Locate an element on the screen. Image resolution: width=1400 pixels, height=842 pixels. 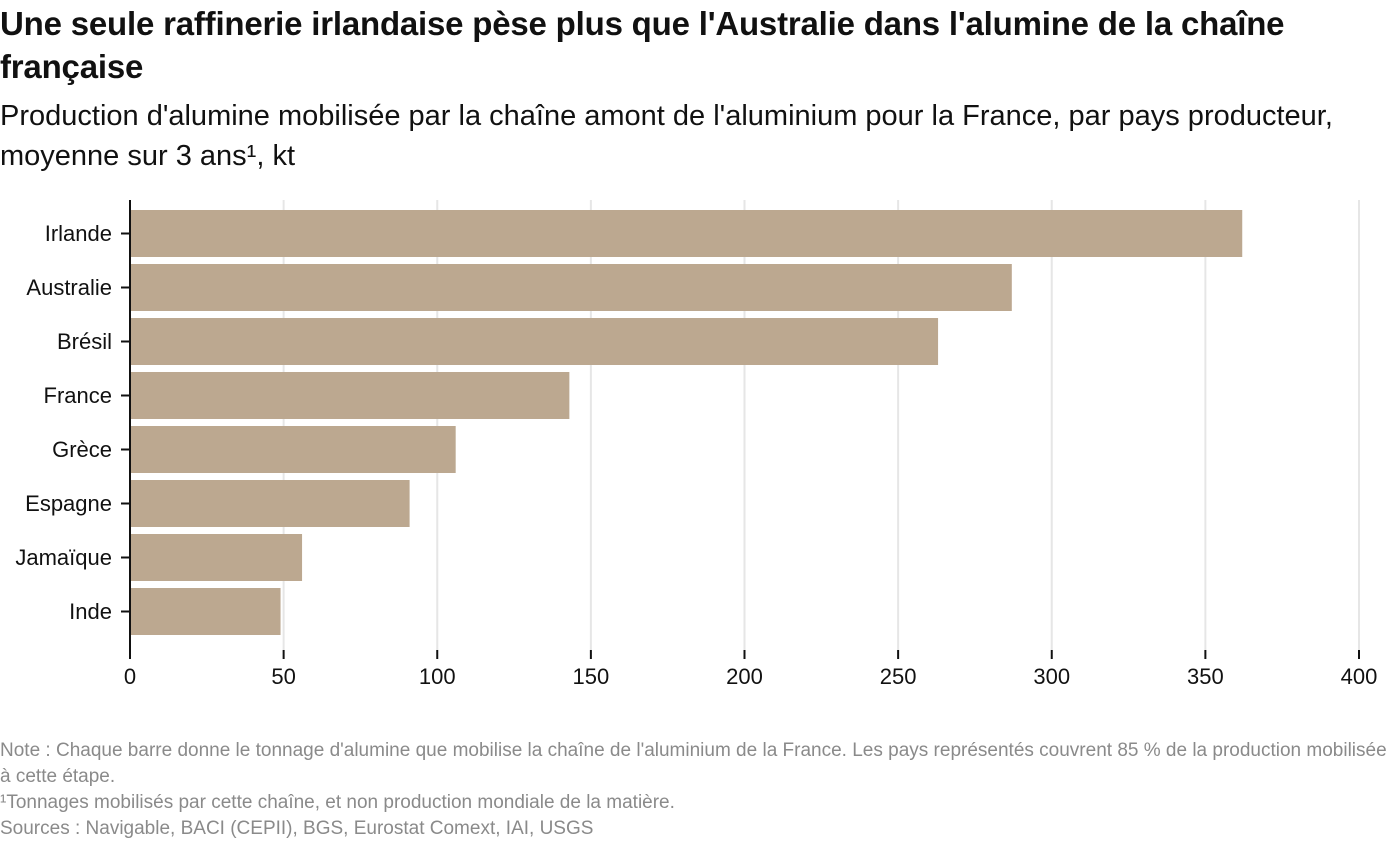
x-tick-label: 400 is located at coordinates (1359, 676).